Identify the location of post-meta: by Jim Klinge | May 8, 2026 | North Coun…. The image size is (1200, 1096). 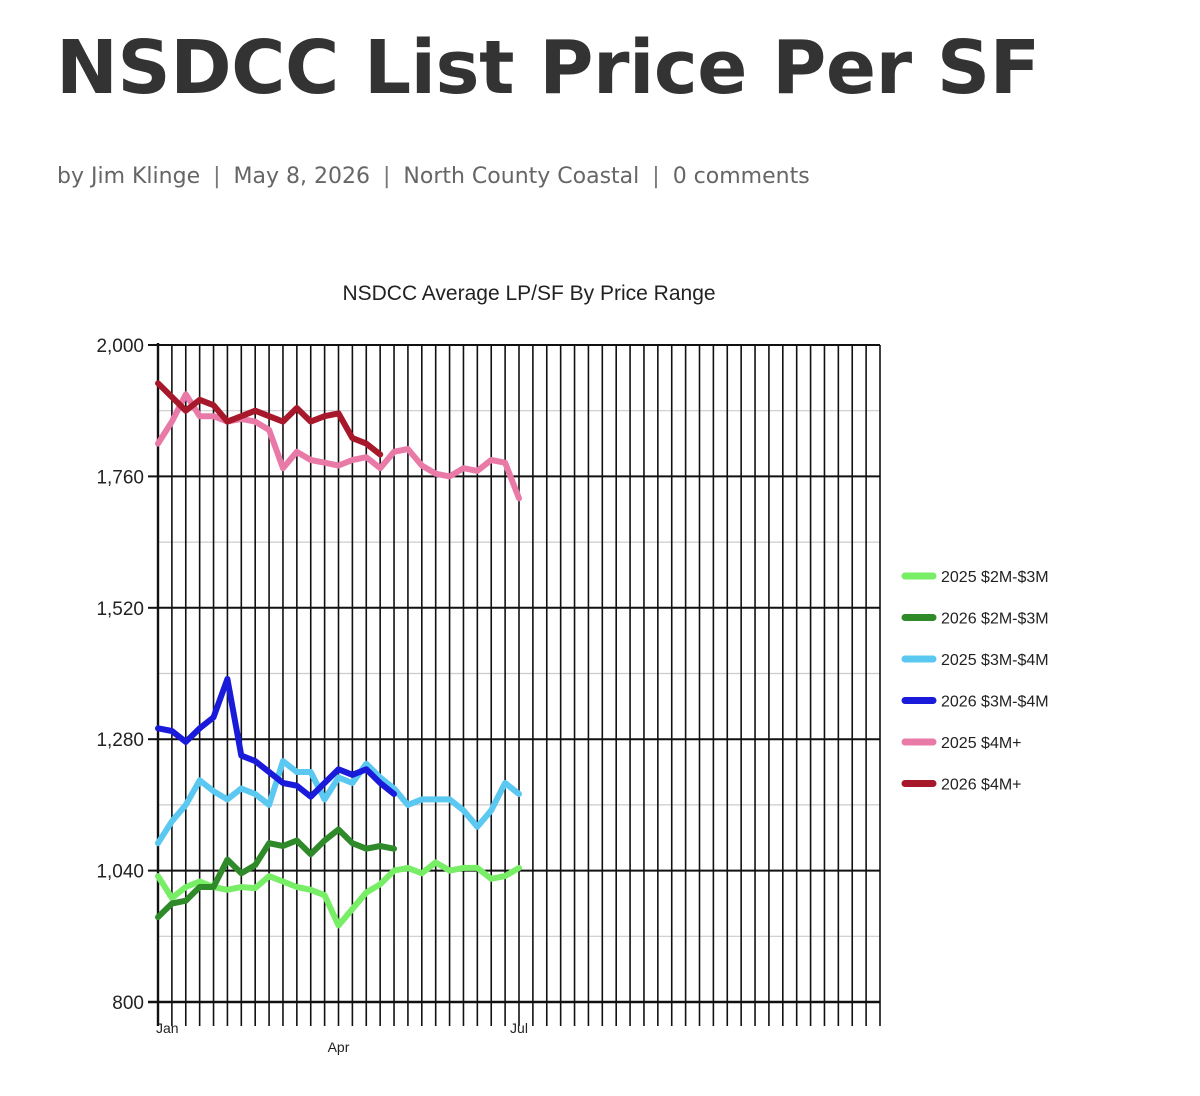
(433, 177).